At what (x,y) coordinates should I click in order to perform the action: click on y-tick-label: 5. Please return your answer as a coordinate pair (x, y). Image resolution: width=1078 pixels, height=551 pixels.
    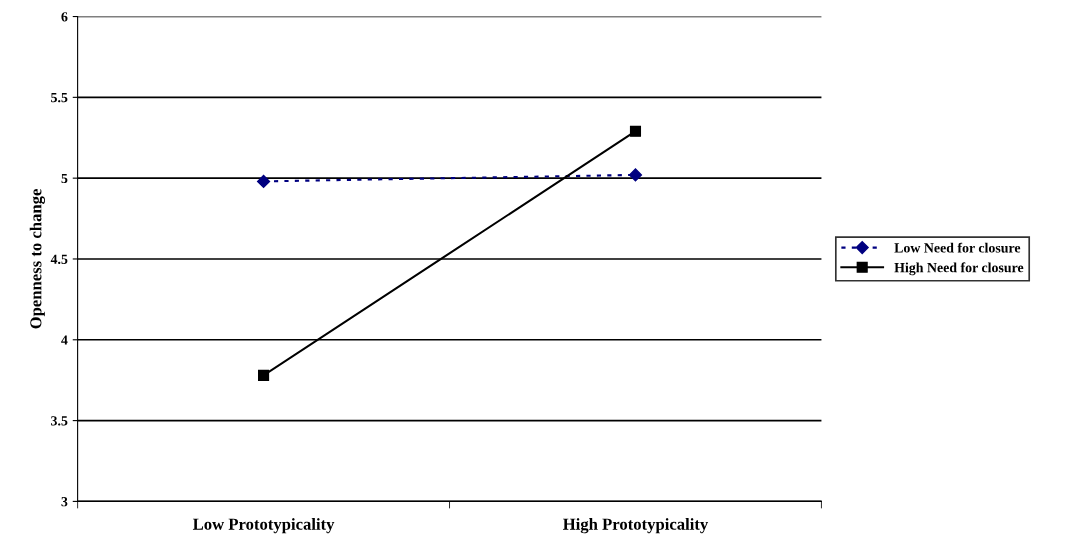
    Looking at the image, I should click on (64, 178).